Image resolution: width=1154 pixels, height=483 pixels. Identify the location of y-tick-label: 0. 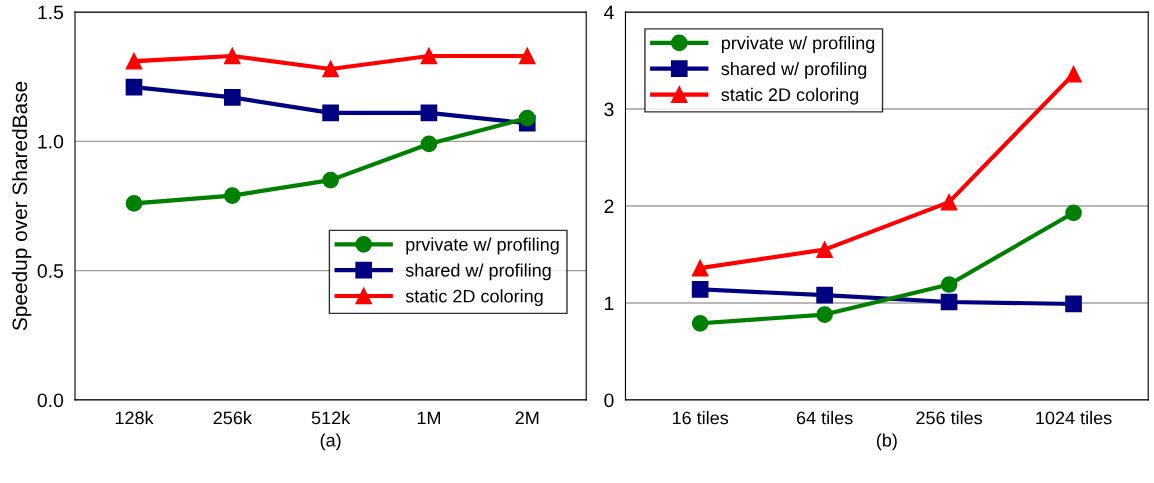
(609, 400).